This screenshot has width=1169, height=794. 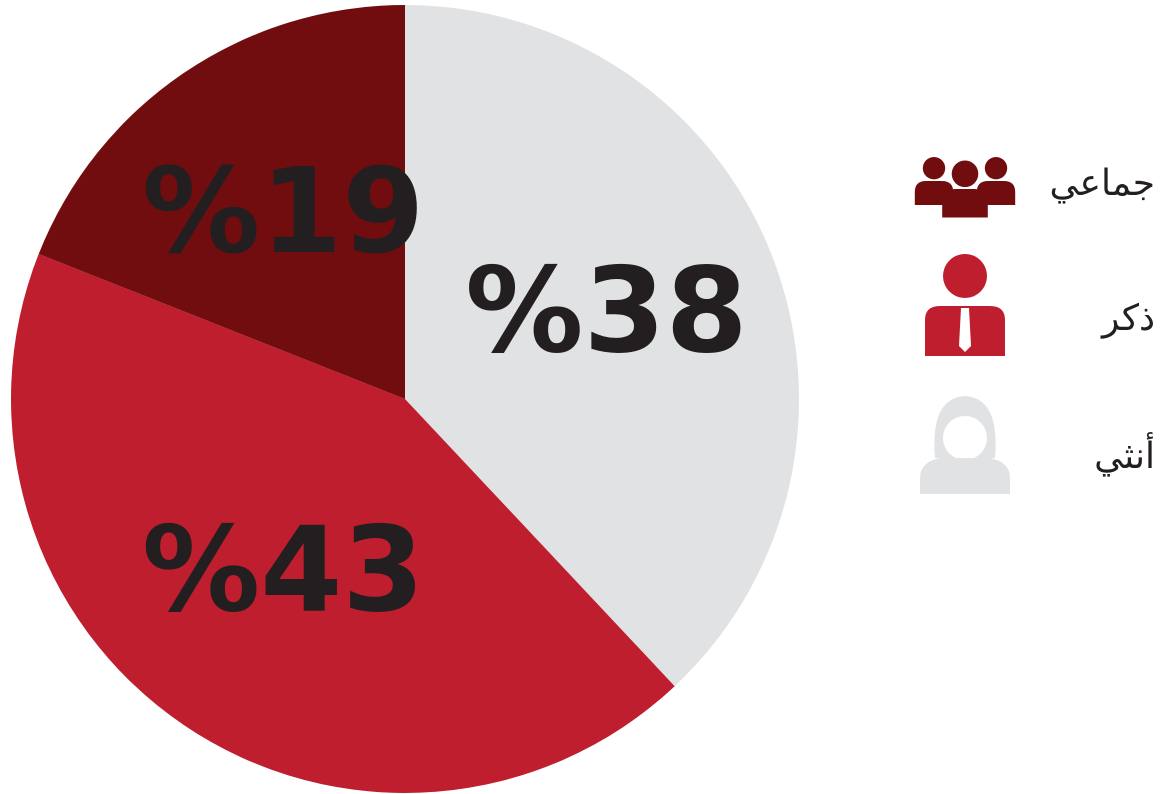 I want to click on icon-tie, so click(x=965, y=330).